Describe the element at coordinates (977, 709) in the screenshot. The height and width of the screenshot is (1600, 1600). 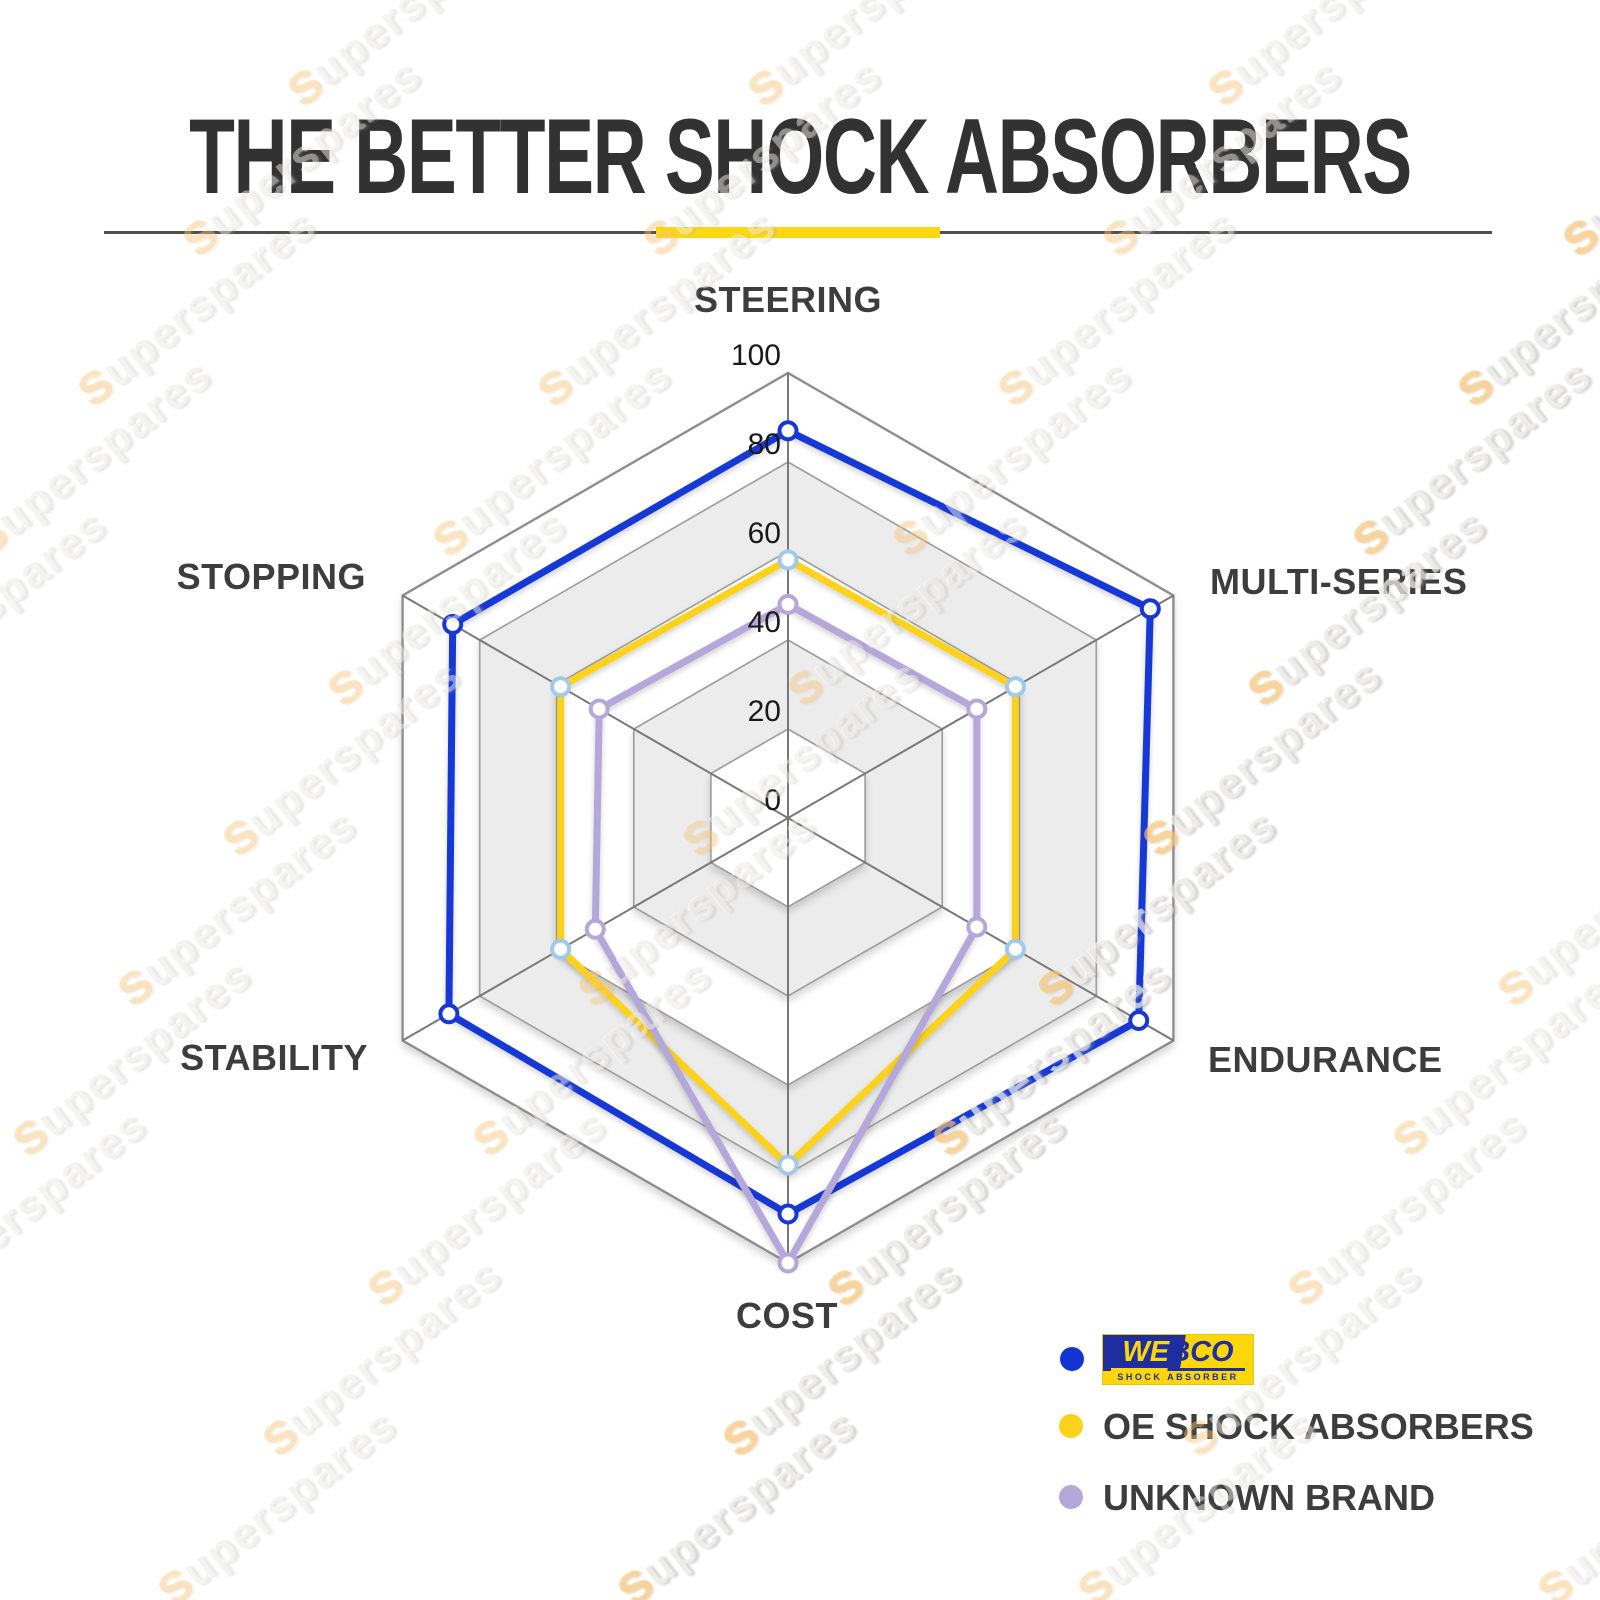
I see `series-marker-unknown-brand-multi-series` at that location.